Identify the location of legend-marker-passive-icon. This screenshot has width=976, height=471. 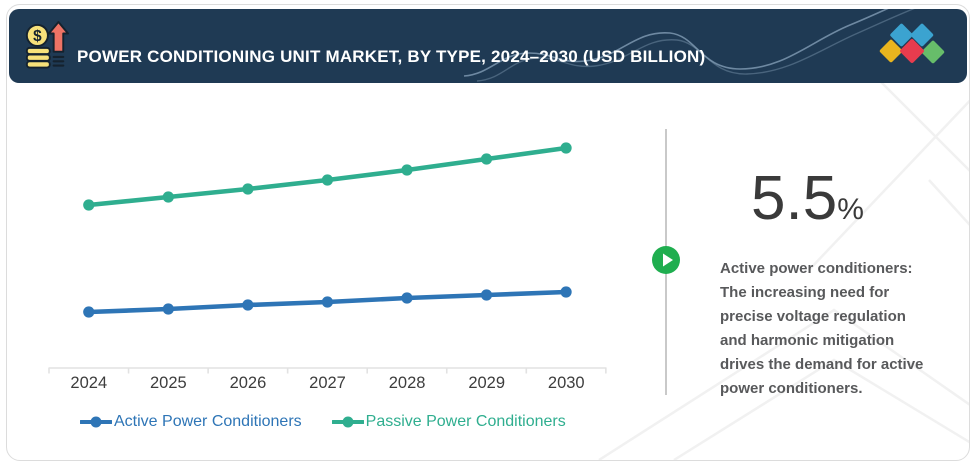
(347, 422).